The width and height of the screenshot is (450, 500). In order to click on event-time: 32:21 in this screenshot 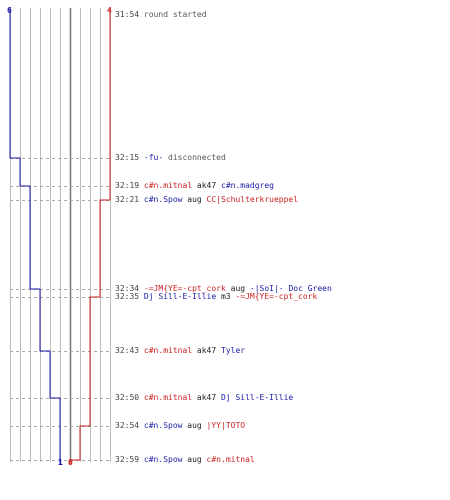, I will do `click(127, 199)`.